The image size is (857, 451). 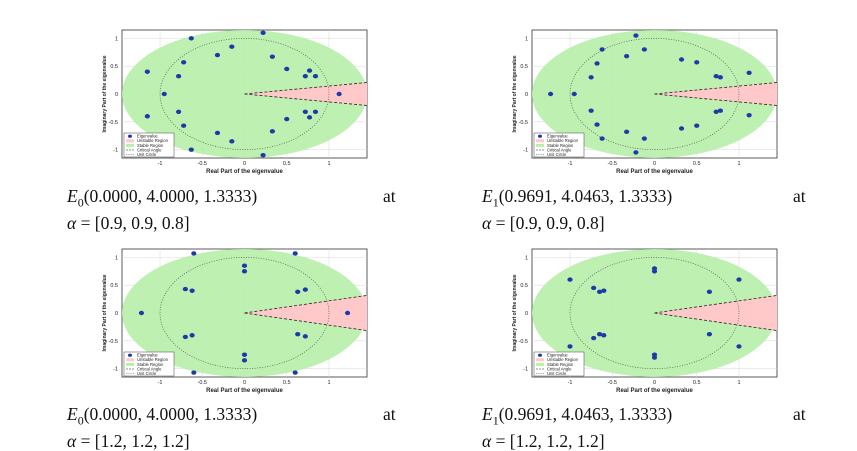 I want to click on x-axis-label: Real Part of the eigenvalue, so click(x=654, y=391).